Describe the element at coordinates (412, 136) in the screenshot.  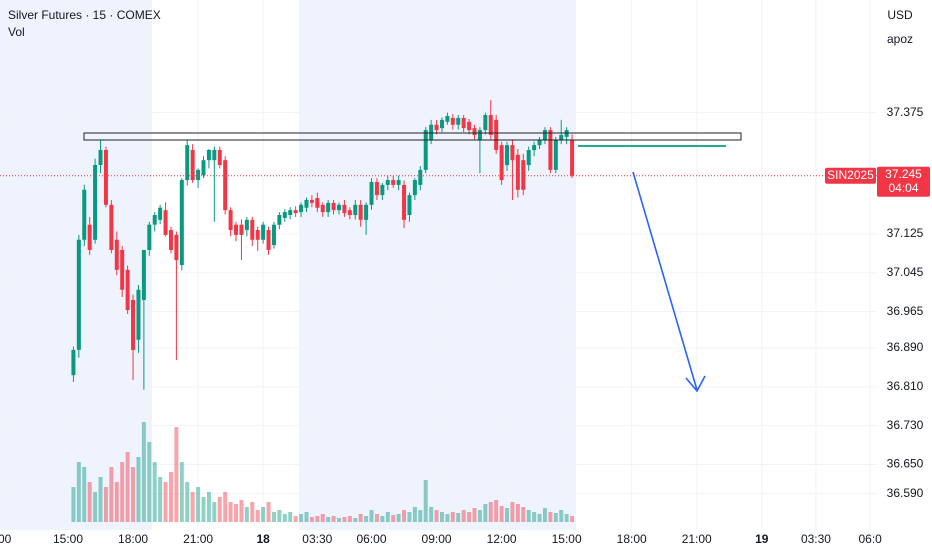
I see `drawn-rectangle` at that location.